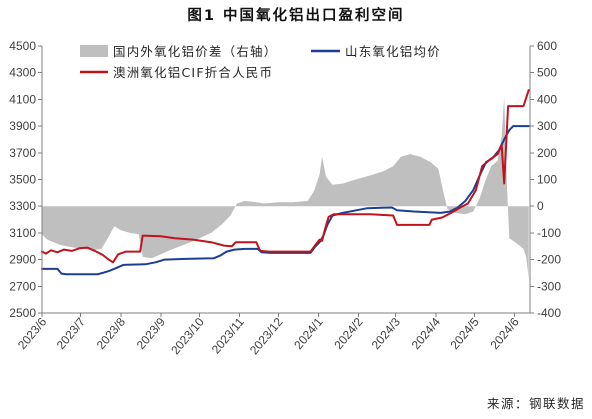 The image size is (592, 419). What do you see at coordinates (22, 73) in the screenshot?
I see `y-left-tick-label: 4300` at bounding box center [22, 73].